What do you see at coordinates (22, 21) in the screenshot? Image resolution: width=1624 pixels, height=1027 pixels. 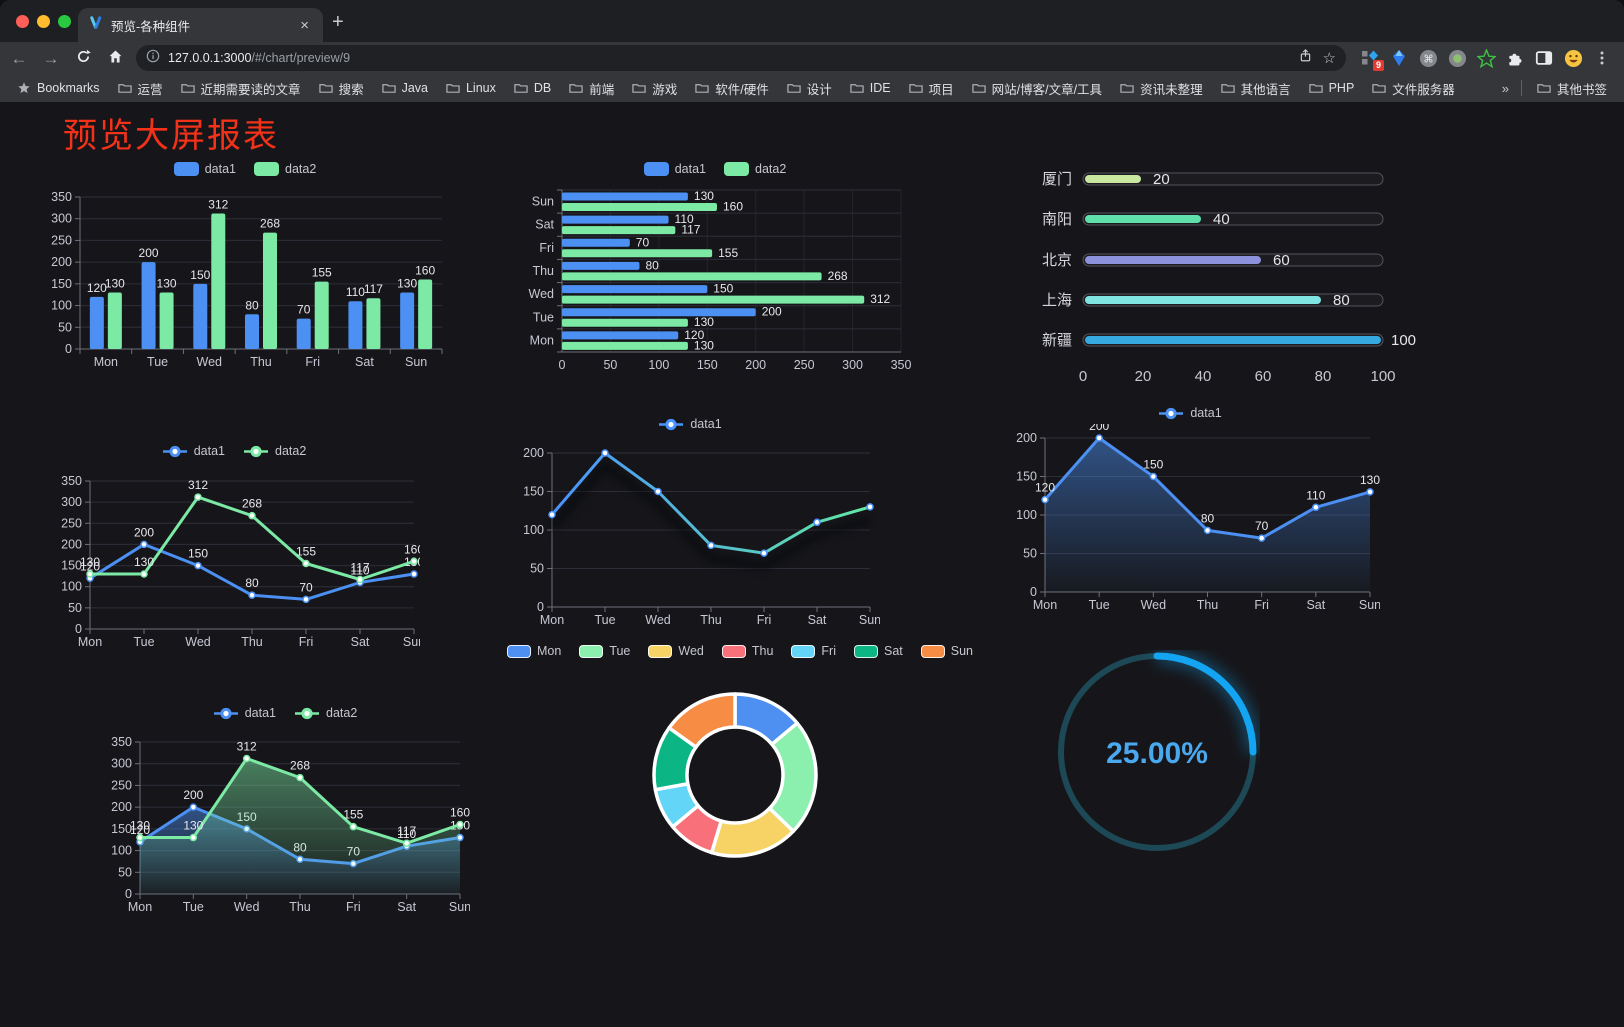 I see `close-window-button` at bounding box center [22, 21].